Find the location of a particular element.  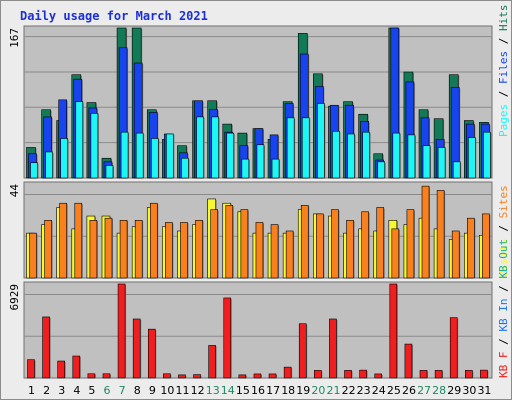

x-tick-label: 1 is located at coordinates (31, 390).